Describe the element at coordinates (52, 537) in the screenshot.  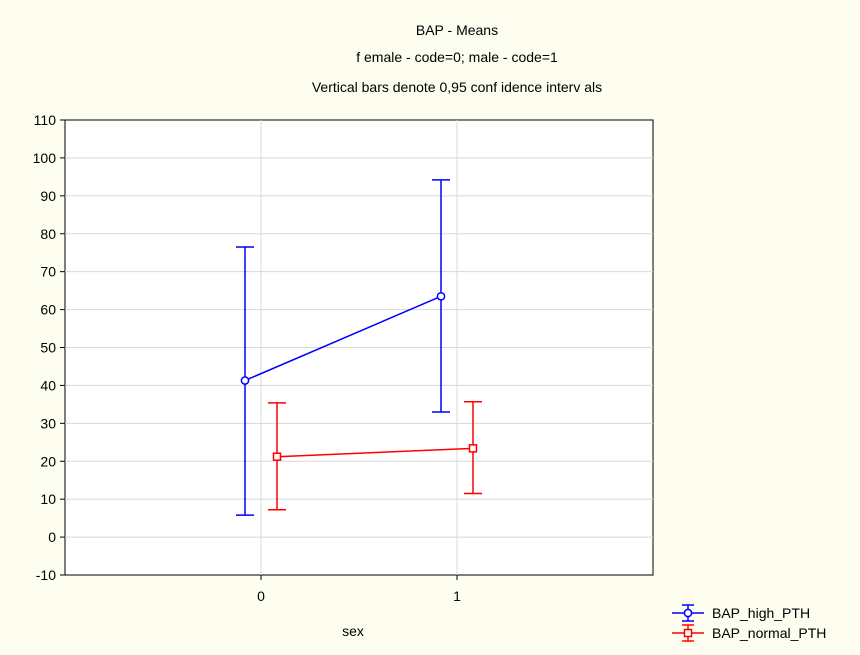
I see `y-tick-label: 0` at that location.